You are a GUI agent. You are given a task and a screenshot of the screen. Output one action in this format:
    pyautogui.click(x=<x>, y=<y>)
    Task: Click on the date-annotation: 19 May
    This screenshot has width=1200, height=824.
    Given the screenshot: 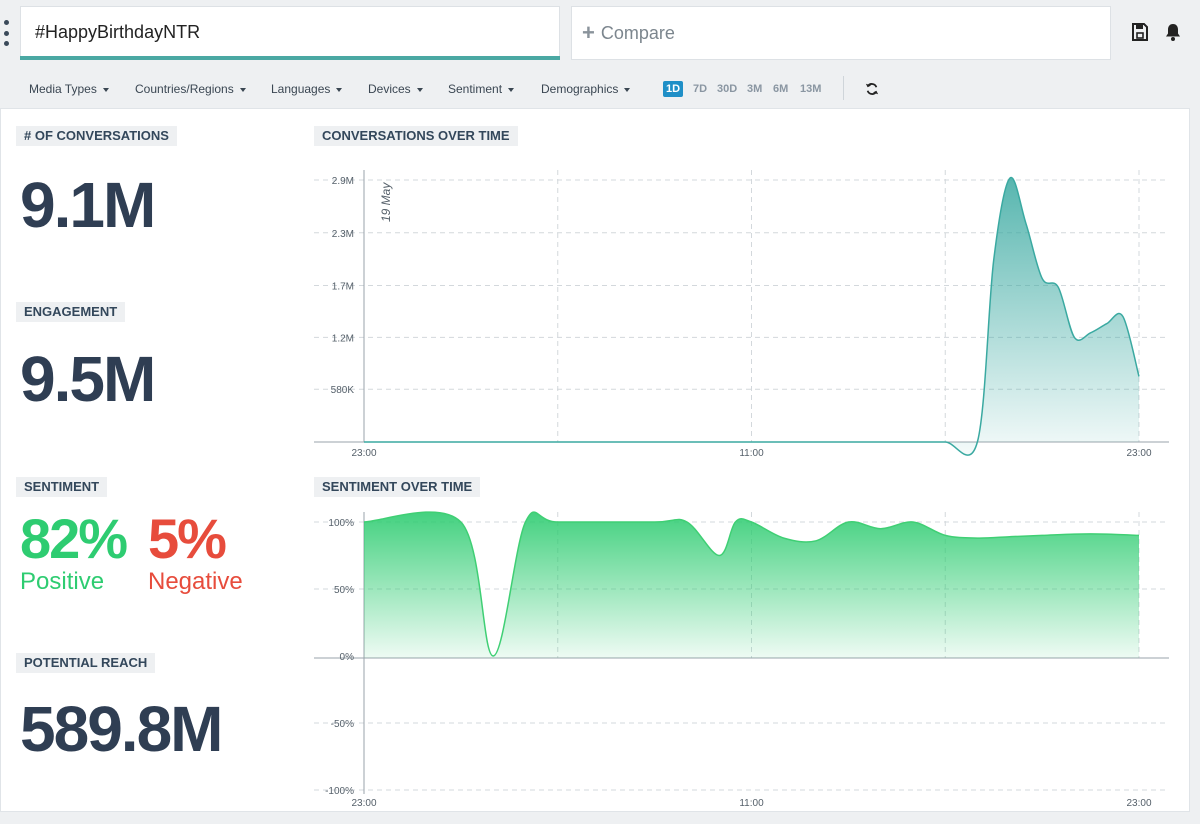 What is the action you would take?
    pyautogui.click(x=386, y=202)
    